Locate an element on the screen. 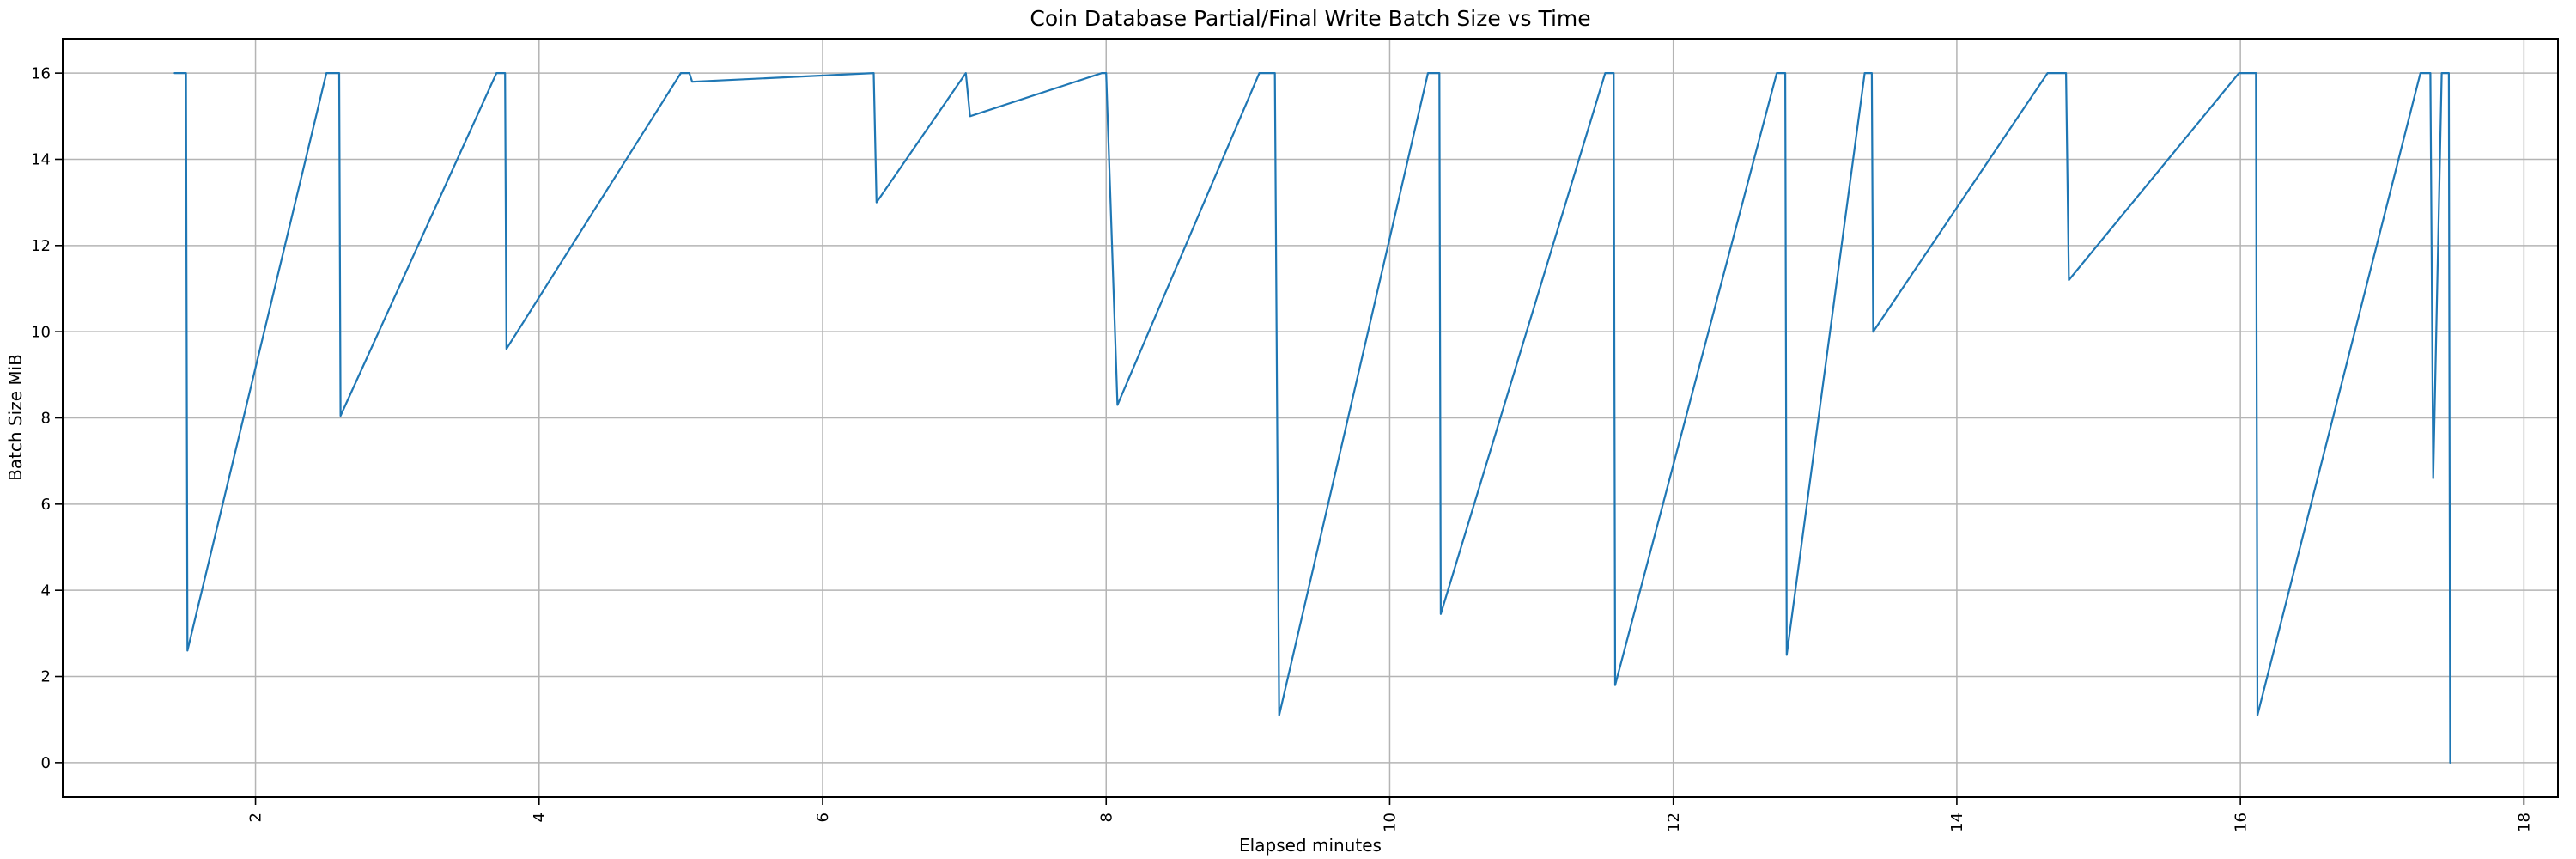  y-tick-label: 10 is located at coordinates (41, 332).